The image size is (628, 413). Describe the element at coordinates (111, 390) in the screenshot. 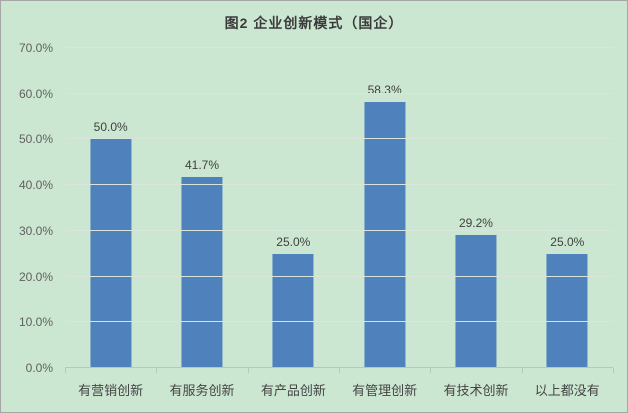

I see `x-category-label: 有营销创新` at that location.